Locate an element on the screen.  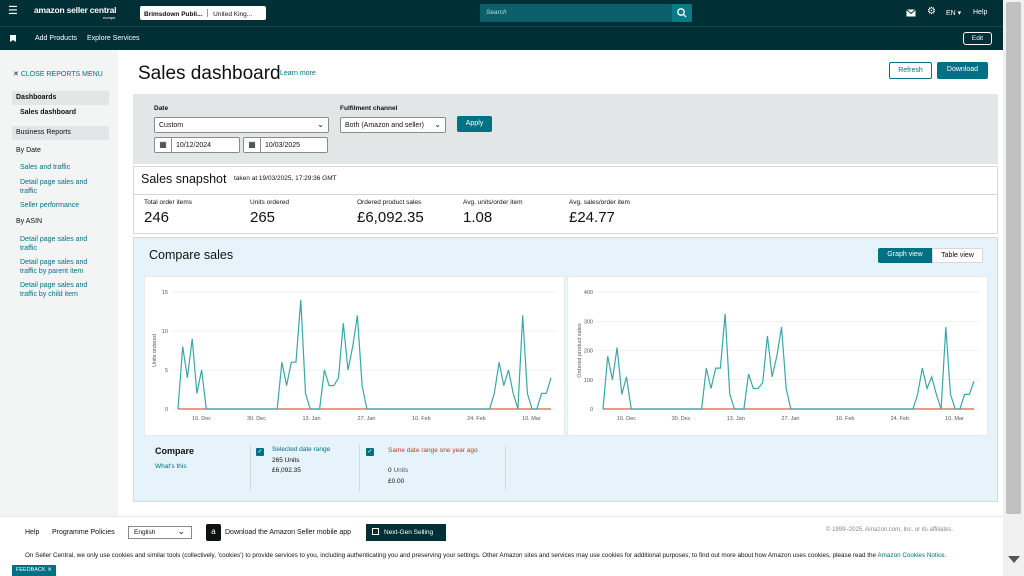
channel-select: Both (Amazon and seller) ⌄ is located at coordinates (393, 125).